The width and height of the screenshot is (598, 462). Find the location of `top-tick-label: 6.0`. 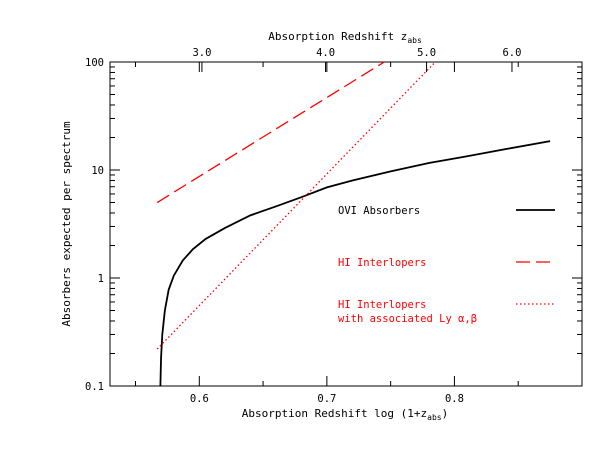

top-tick-label: 6.0 is located at coordinates (511, 53).